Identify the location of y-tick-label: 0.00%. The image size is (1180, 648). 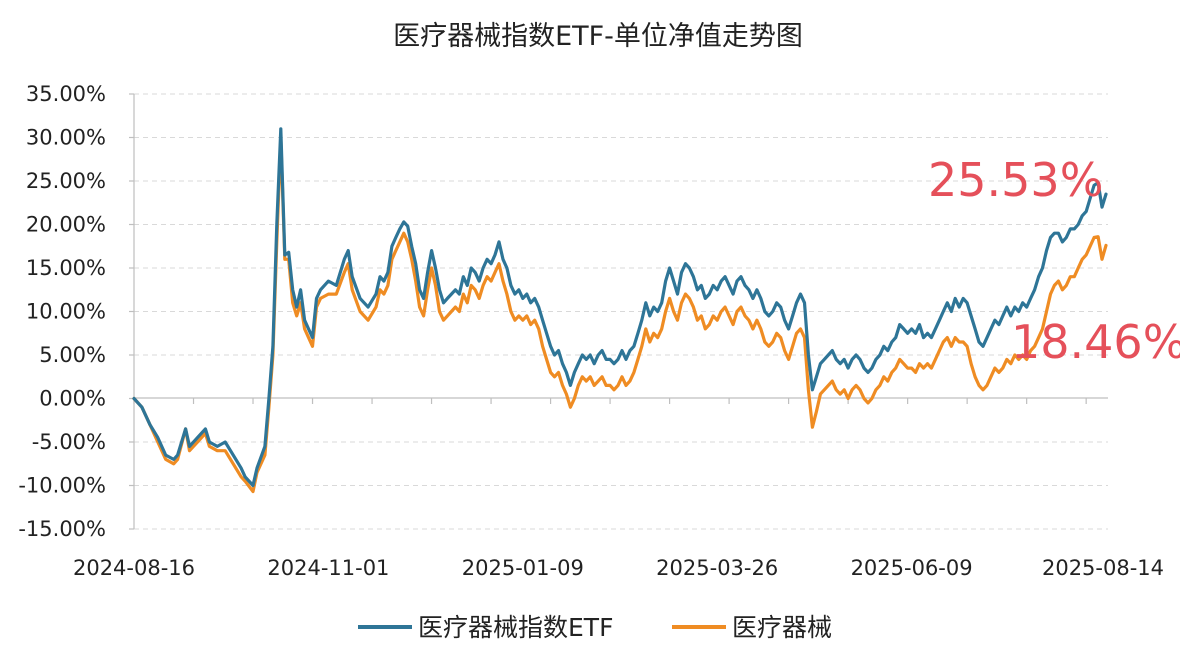
(72, 399).